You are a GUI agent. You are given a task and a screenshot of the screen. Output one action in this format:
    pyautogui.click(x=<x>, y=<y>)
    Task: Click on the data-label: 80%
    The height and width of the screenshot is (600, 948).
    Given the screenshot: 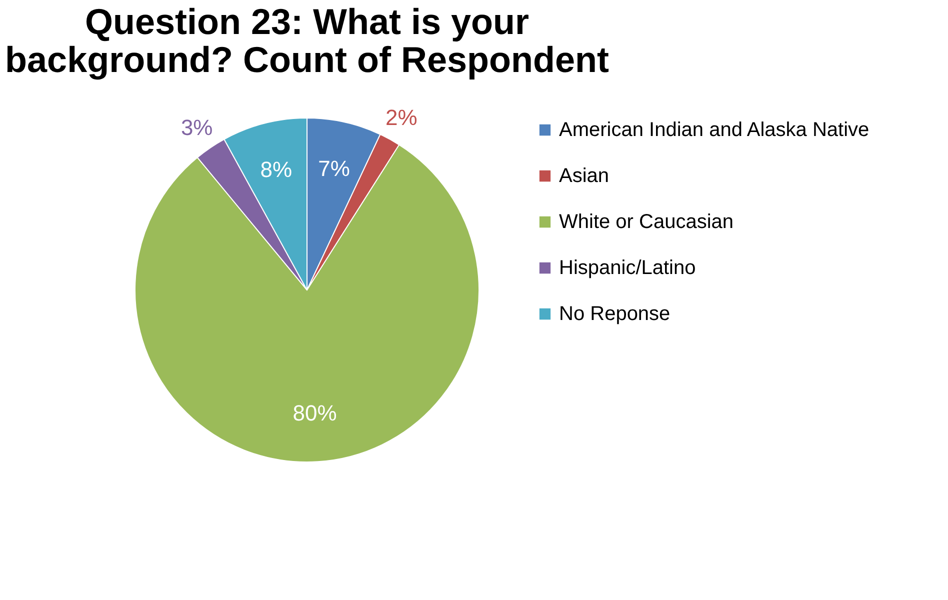 What is the action you would take?
    pyautogui.click(x=314, y=413)
    